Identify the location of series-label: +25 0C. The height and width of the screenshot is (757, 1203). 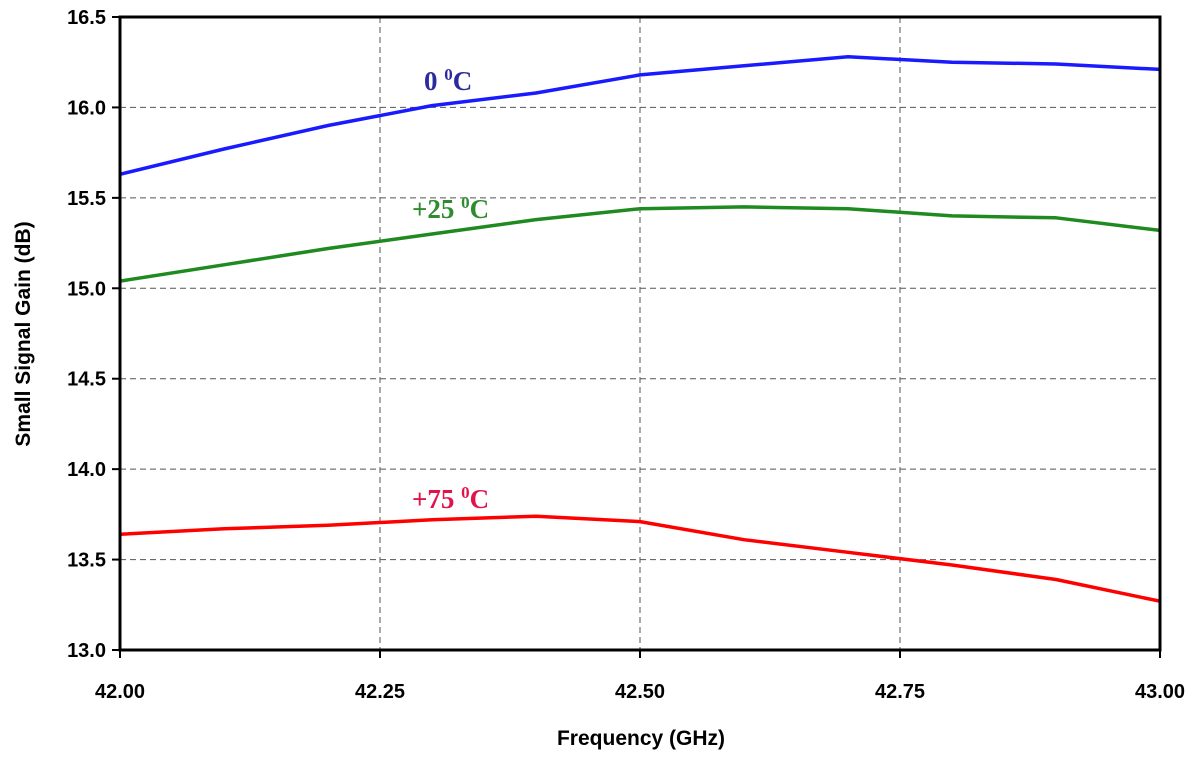
(450, 208).